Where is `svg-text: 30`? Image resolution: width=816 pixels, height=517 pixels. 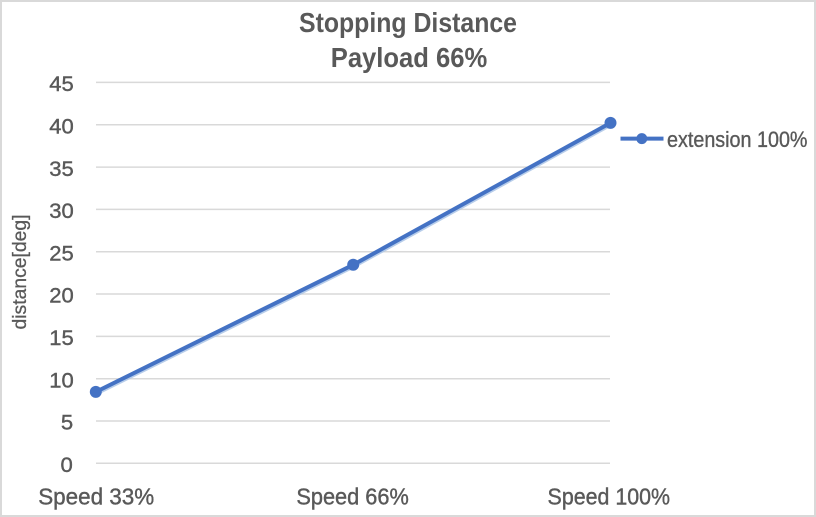 svg-text: 30 is located at coordinates (61, 211).